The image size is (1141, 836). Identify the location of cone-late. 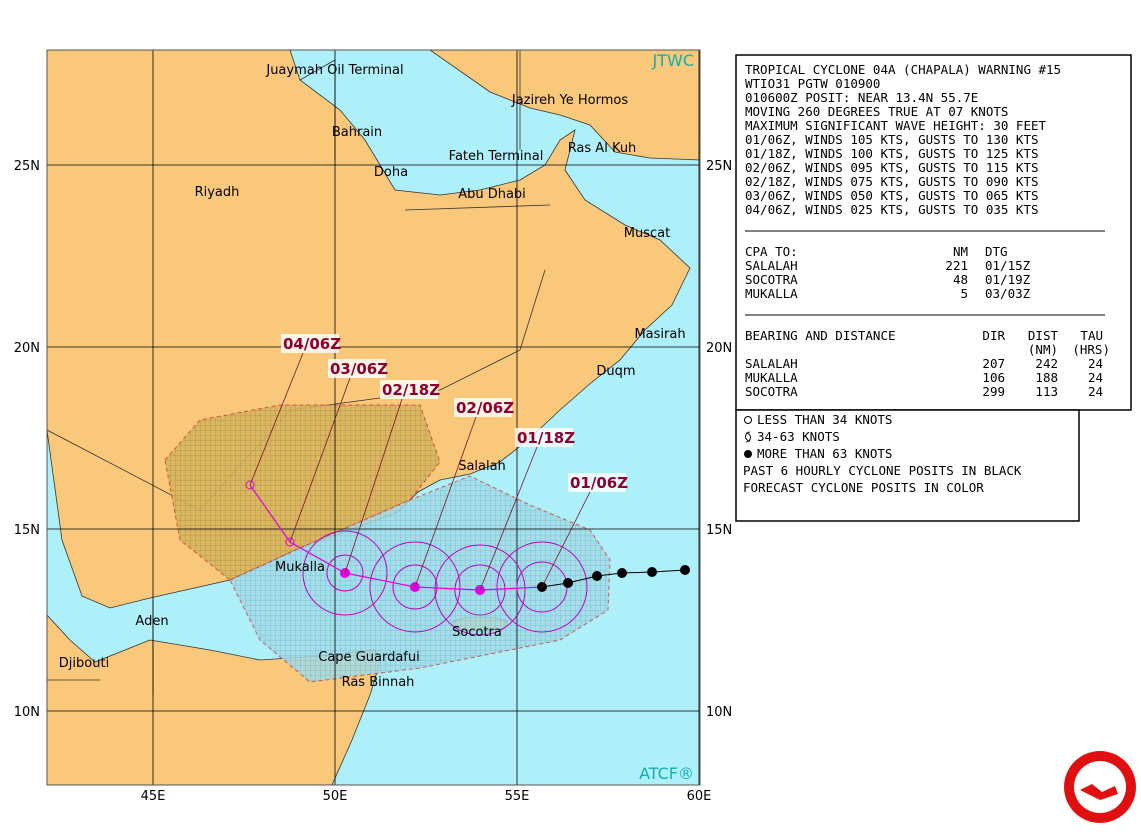
(302, 492).